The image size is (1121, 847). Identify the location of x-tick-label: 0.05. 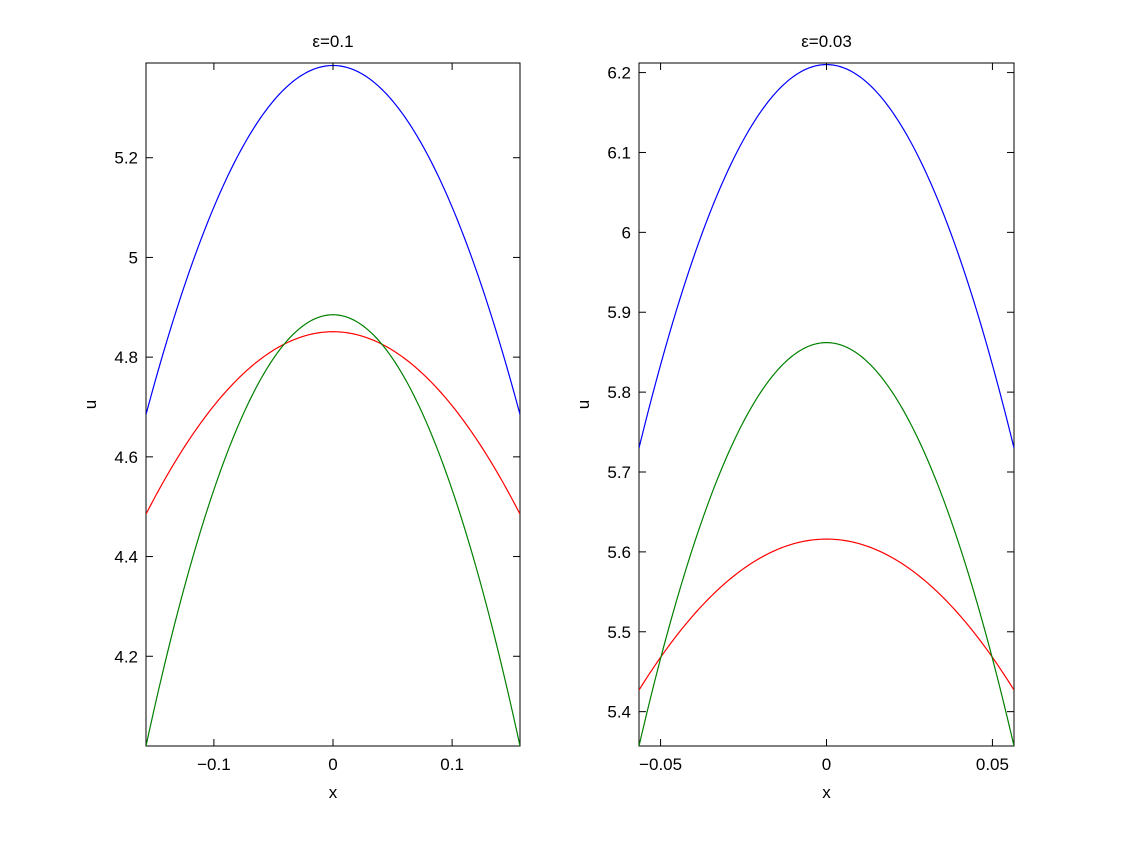
(992, 764).